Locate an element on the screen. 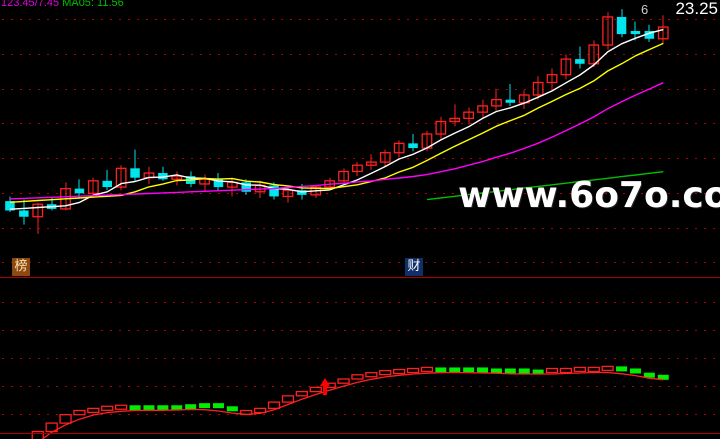  panel-divider-bottom is located at coordinates (360, 433).